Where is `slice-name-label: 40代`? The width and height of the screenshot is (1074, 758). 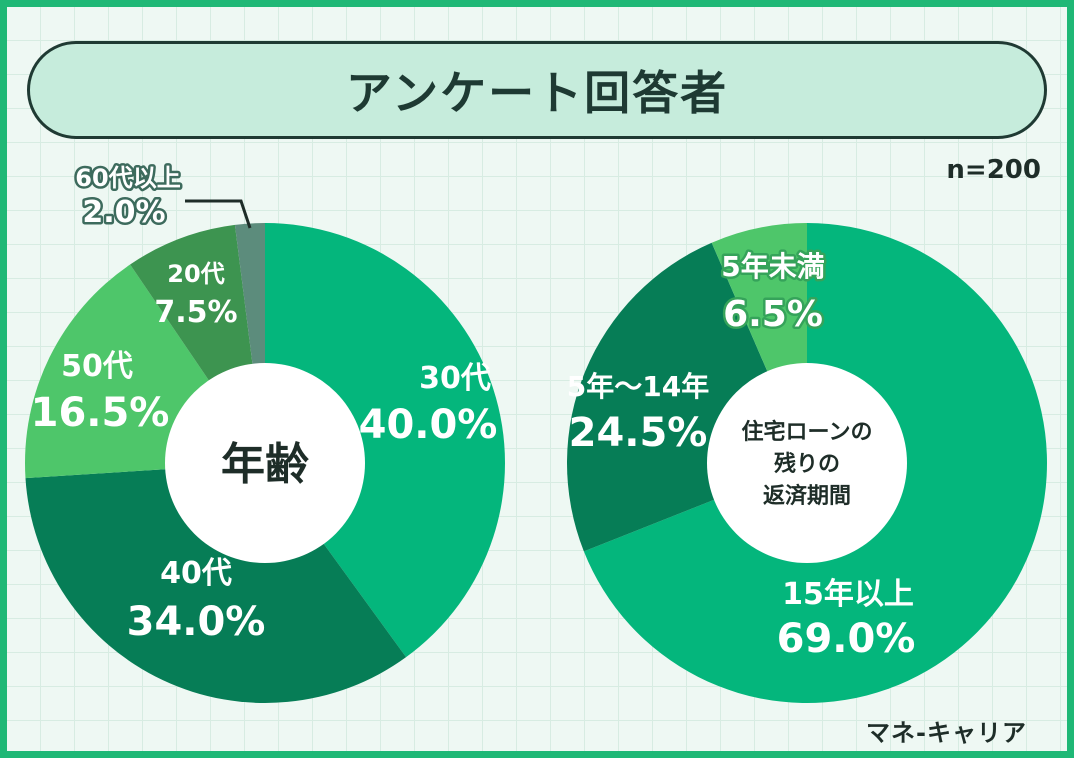 slice-name-label: 40代 is located at coordinates (196, 573).